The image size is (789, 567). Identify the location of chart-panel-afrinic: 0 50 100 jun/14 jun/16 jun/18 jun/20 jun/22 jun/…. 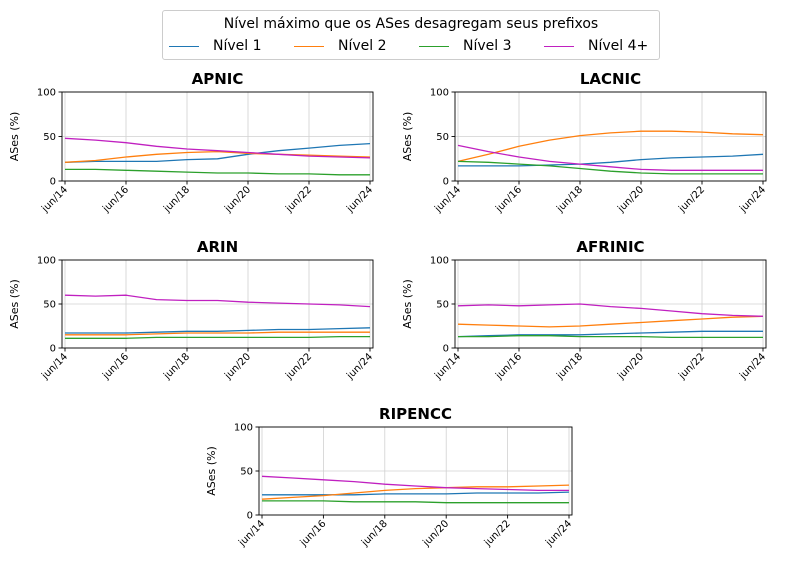
(584, 310).